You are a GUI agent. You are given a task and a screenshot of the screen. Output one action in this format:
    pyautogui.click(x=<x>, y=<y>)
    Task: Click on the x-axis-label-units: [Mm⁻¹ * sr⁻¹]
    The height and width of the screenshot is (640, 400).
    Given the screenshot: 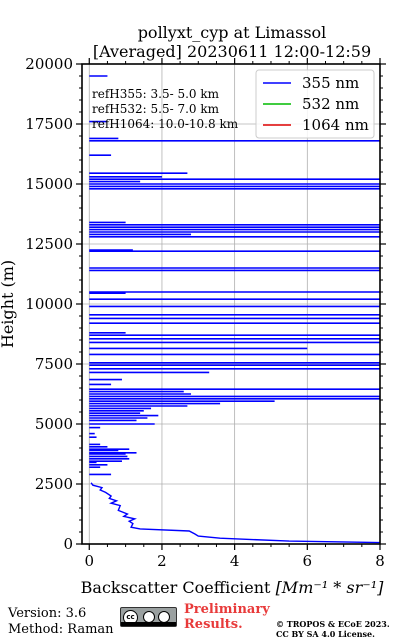 What is the action you would take?
    pyautogui.click(x=330, y=587)
    